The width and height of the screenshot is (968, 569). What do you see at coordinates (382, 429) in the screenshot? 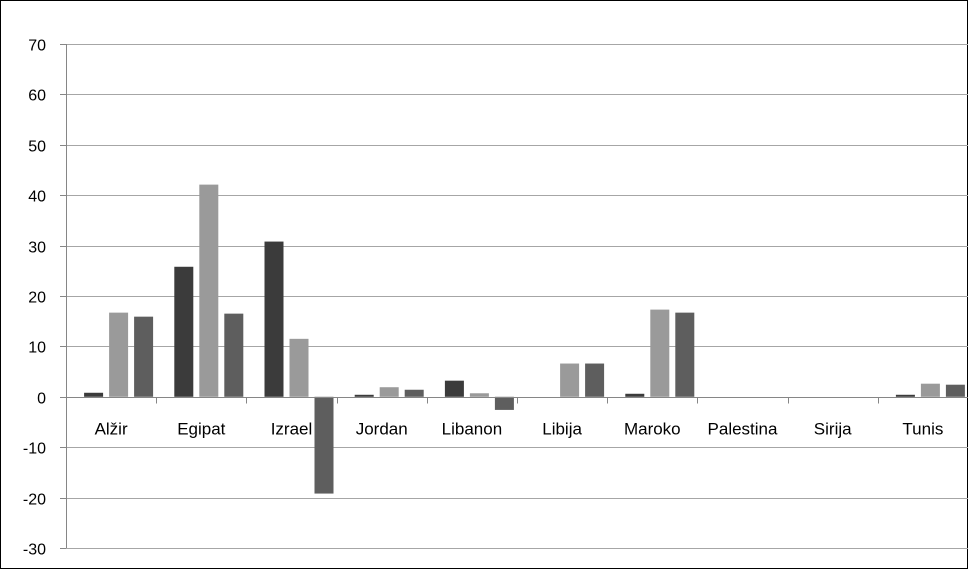
I see `category-label: Jordan` at bounding box center [382, 429].